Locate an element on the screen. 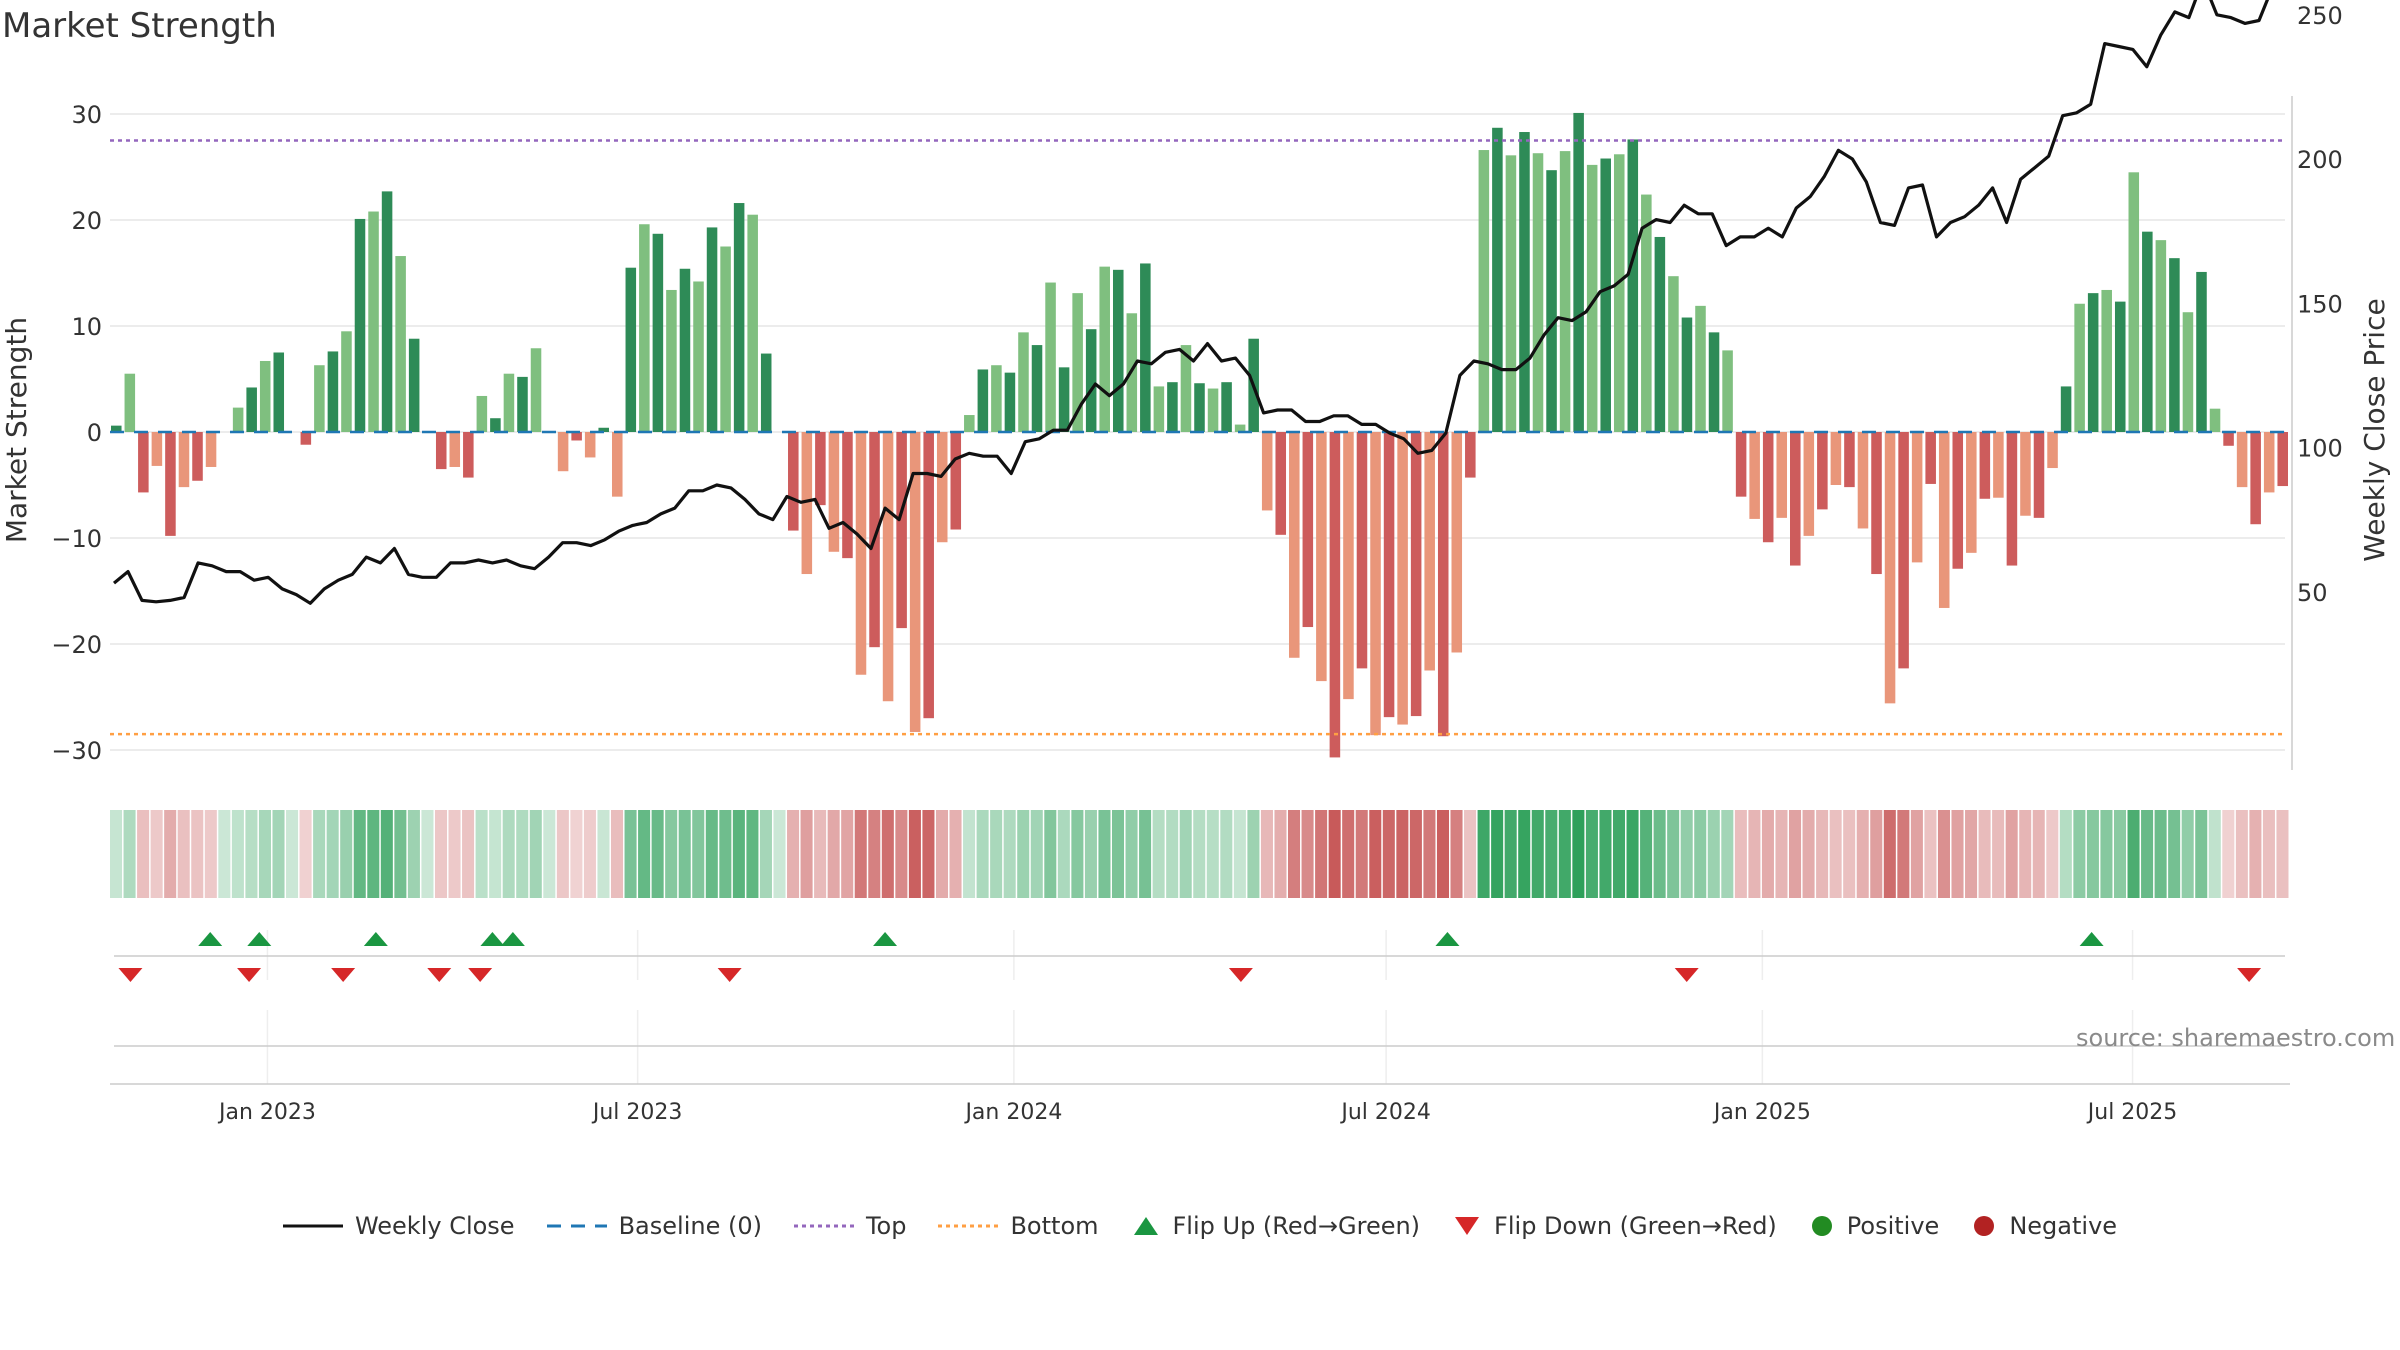  y2-tick-label: 100 is located at coordinates (2320, 449).